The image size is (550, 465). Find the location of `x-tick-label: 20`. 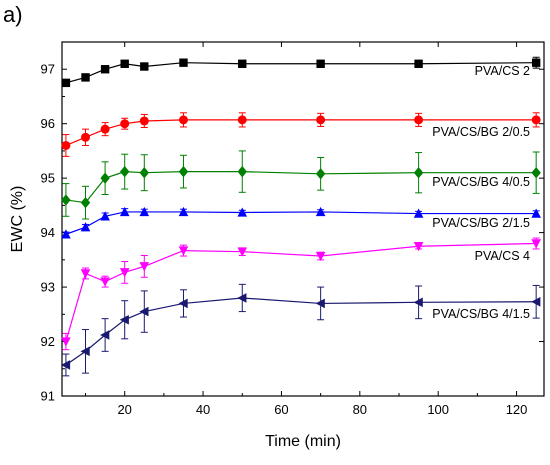

x-tick-label: 20 is located at coordinates (124, 409).